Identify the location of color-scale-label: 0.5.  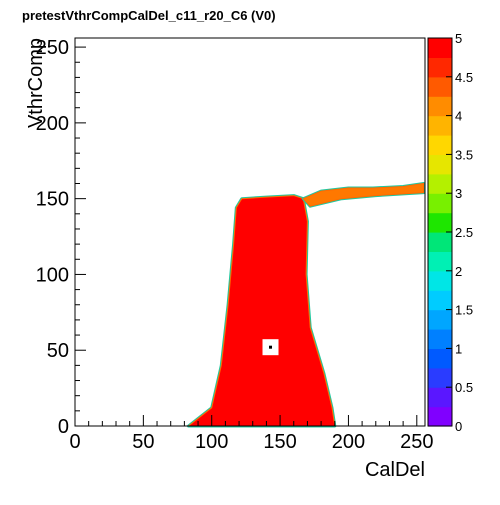
(464, 387).